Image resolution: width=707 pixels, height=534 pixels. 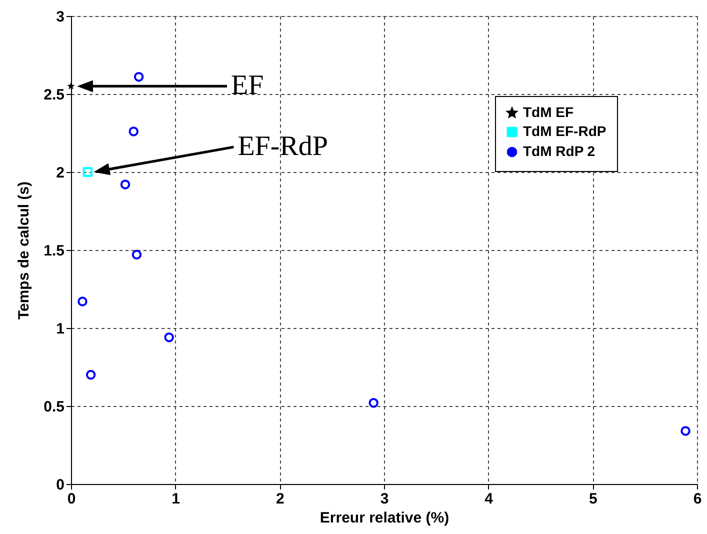 I want to click on x-axis-title: Erreur relative (%), so click(x=385, y=518).